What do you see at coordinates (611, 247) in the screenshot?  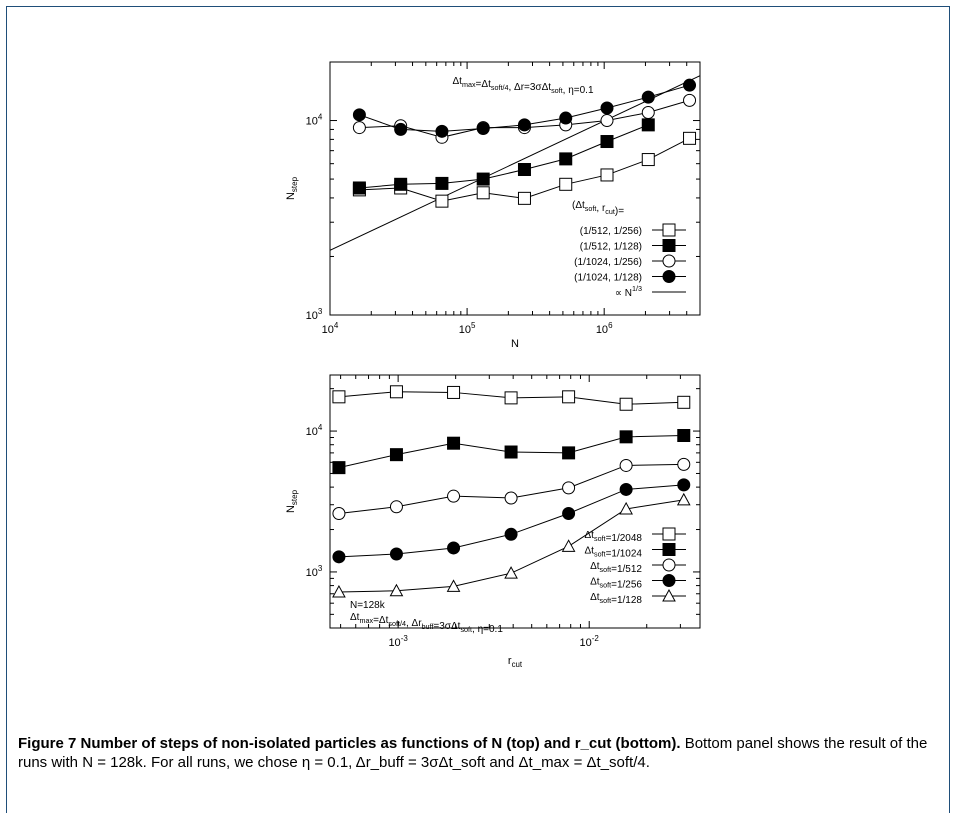 I see `legend-label: (1/512, 1/128)` at bounding box center [611, 247].